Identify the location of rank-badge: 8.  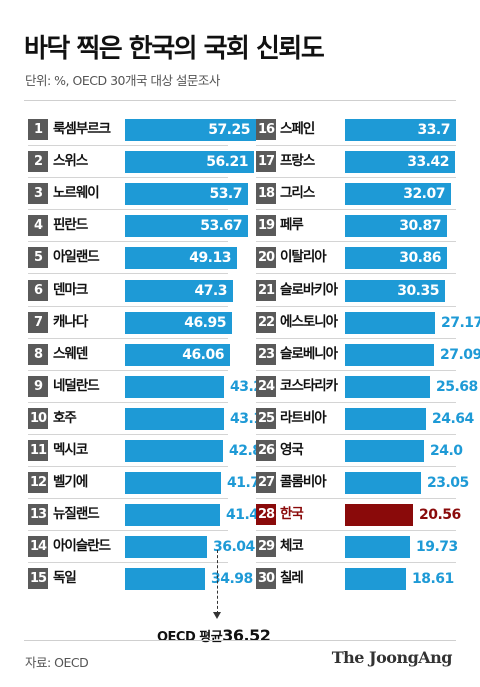
(38, 354).